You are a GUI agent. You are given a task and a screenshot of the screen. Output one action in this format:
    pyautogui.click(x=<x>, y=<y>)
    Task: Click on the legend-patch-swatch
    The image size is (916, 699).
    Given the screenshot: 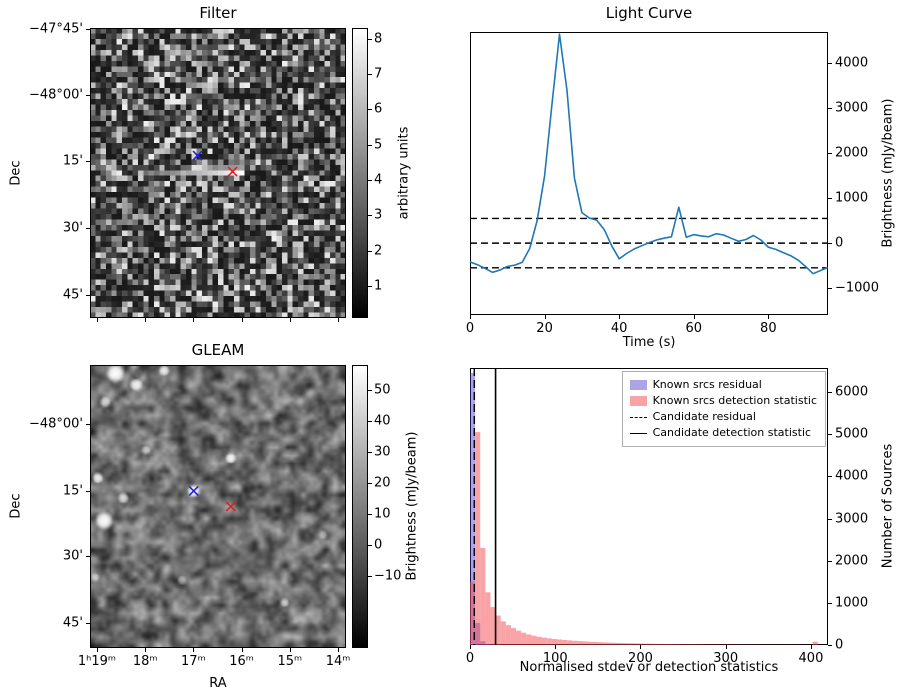 What is the action you would take?
    pyautogui.click(x=638, y=385)
    